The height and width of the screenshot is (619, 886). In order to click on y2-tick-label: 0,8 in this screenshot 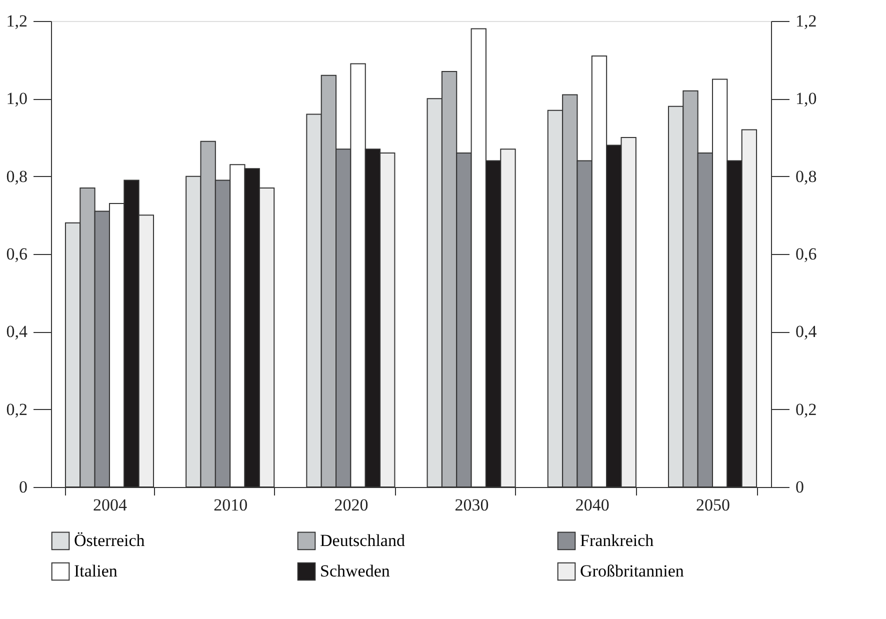, I will do `click(806, 176)`.